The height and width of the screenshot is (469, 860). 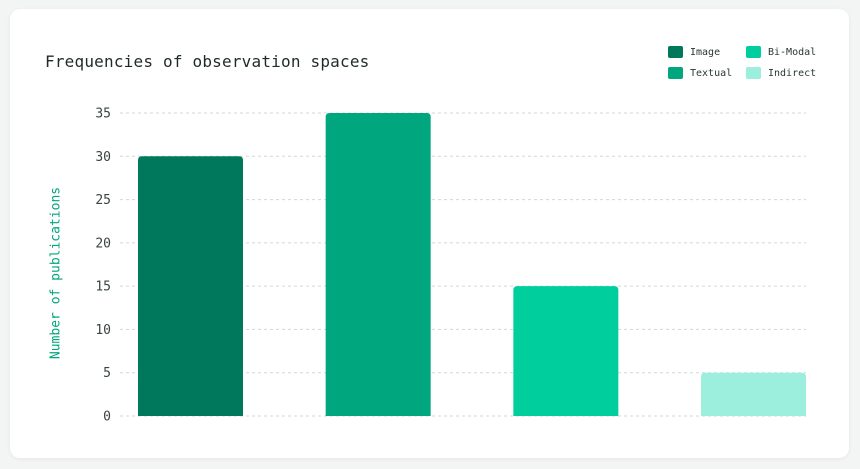 I want to click on legend-item-indirect: Indirect, so click(x=781, y=73).